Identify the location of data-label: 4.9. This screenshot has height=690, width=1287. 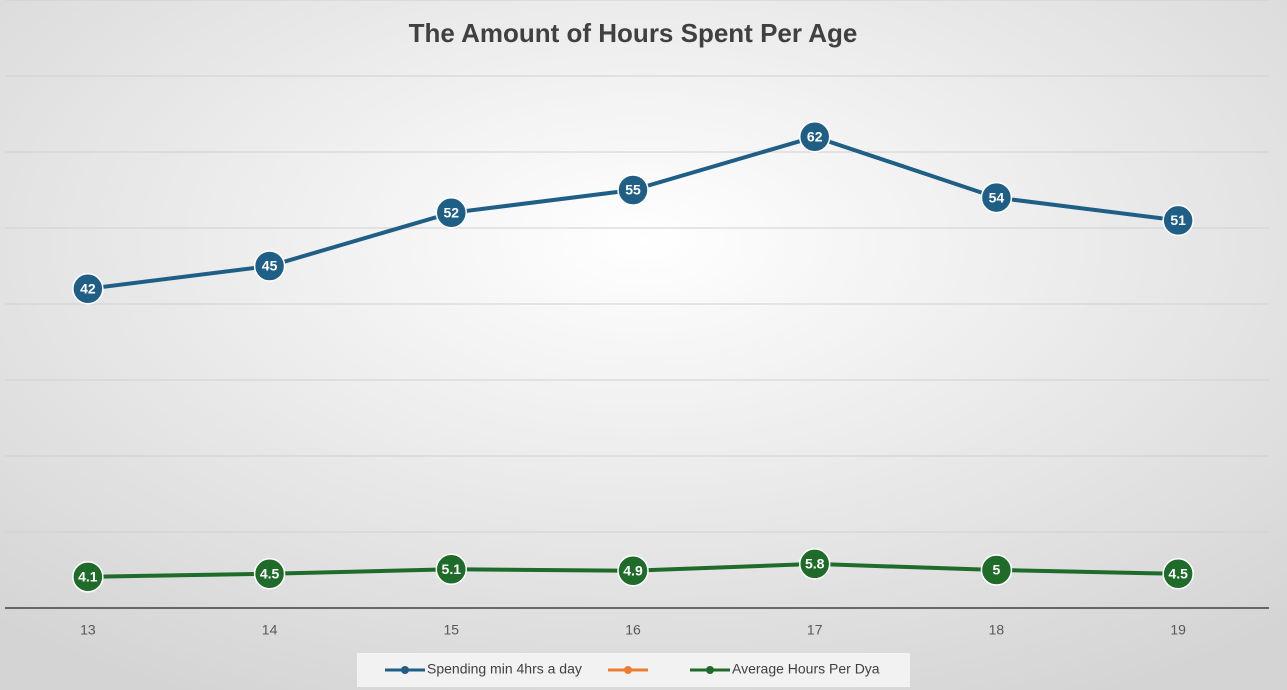
(633, 570).